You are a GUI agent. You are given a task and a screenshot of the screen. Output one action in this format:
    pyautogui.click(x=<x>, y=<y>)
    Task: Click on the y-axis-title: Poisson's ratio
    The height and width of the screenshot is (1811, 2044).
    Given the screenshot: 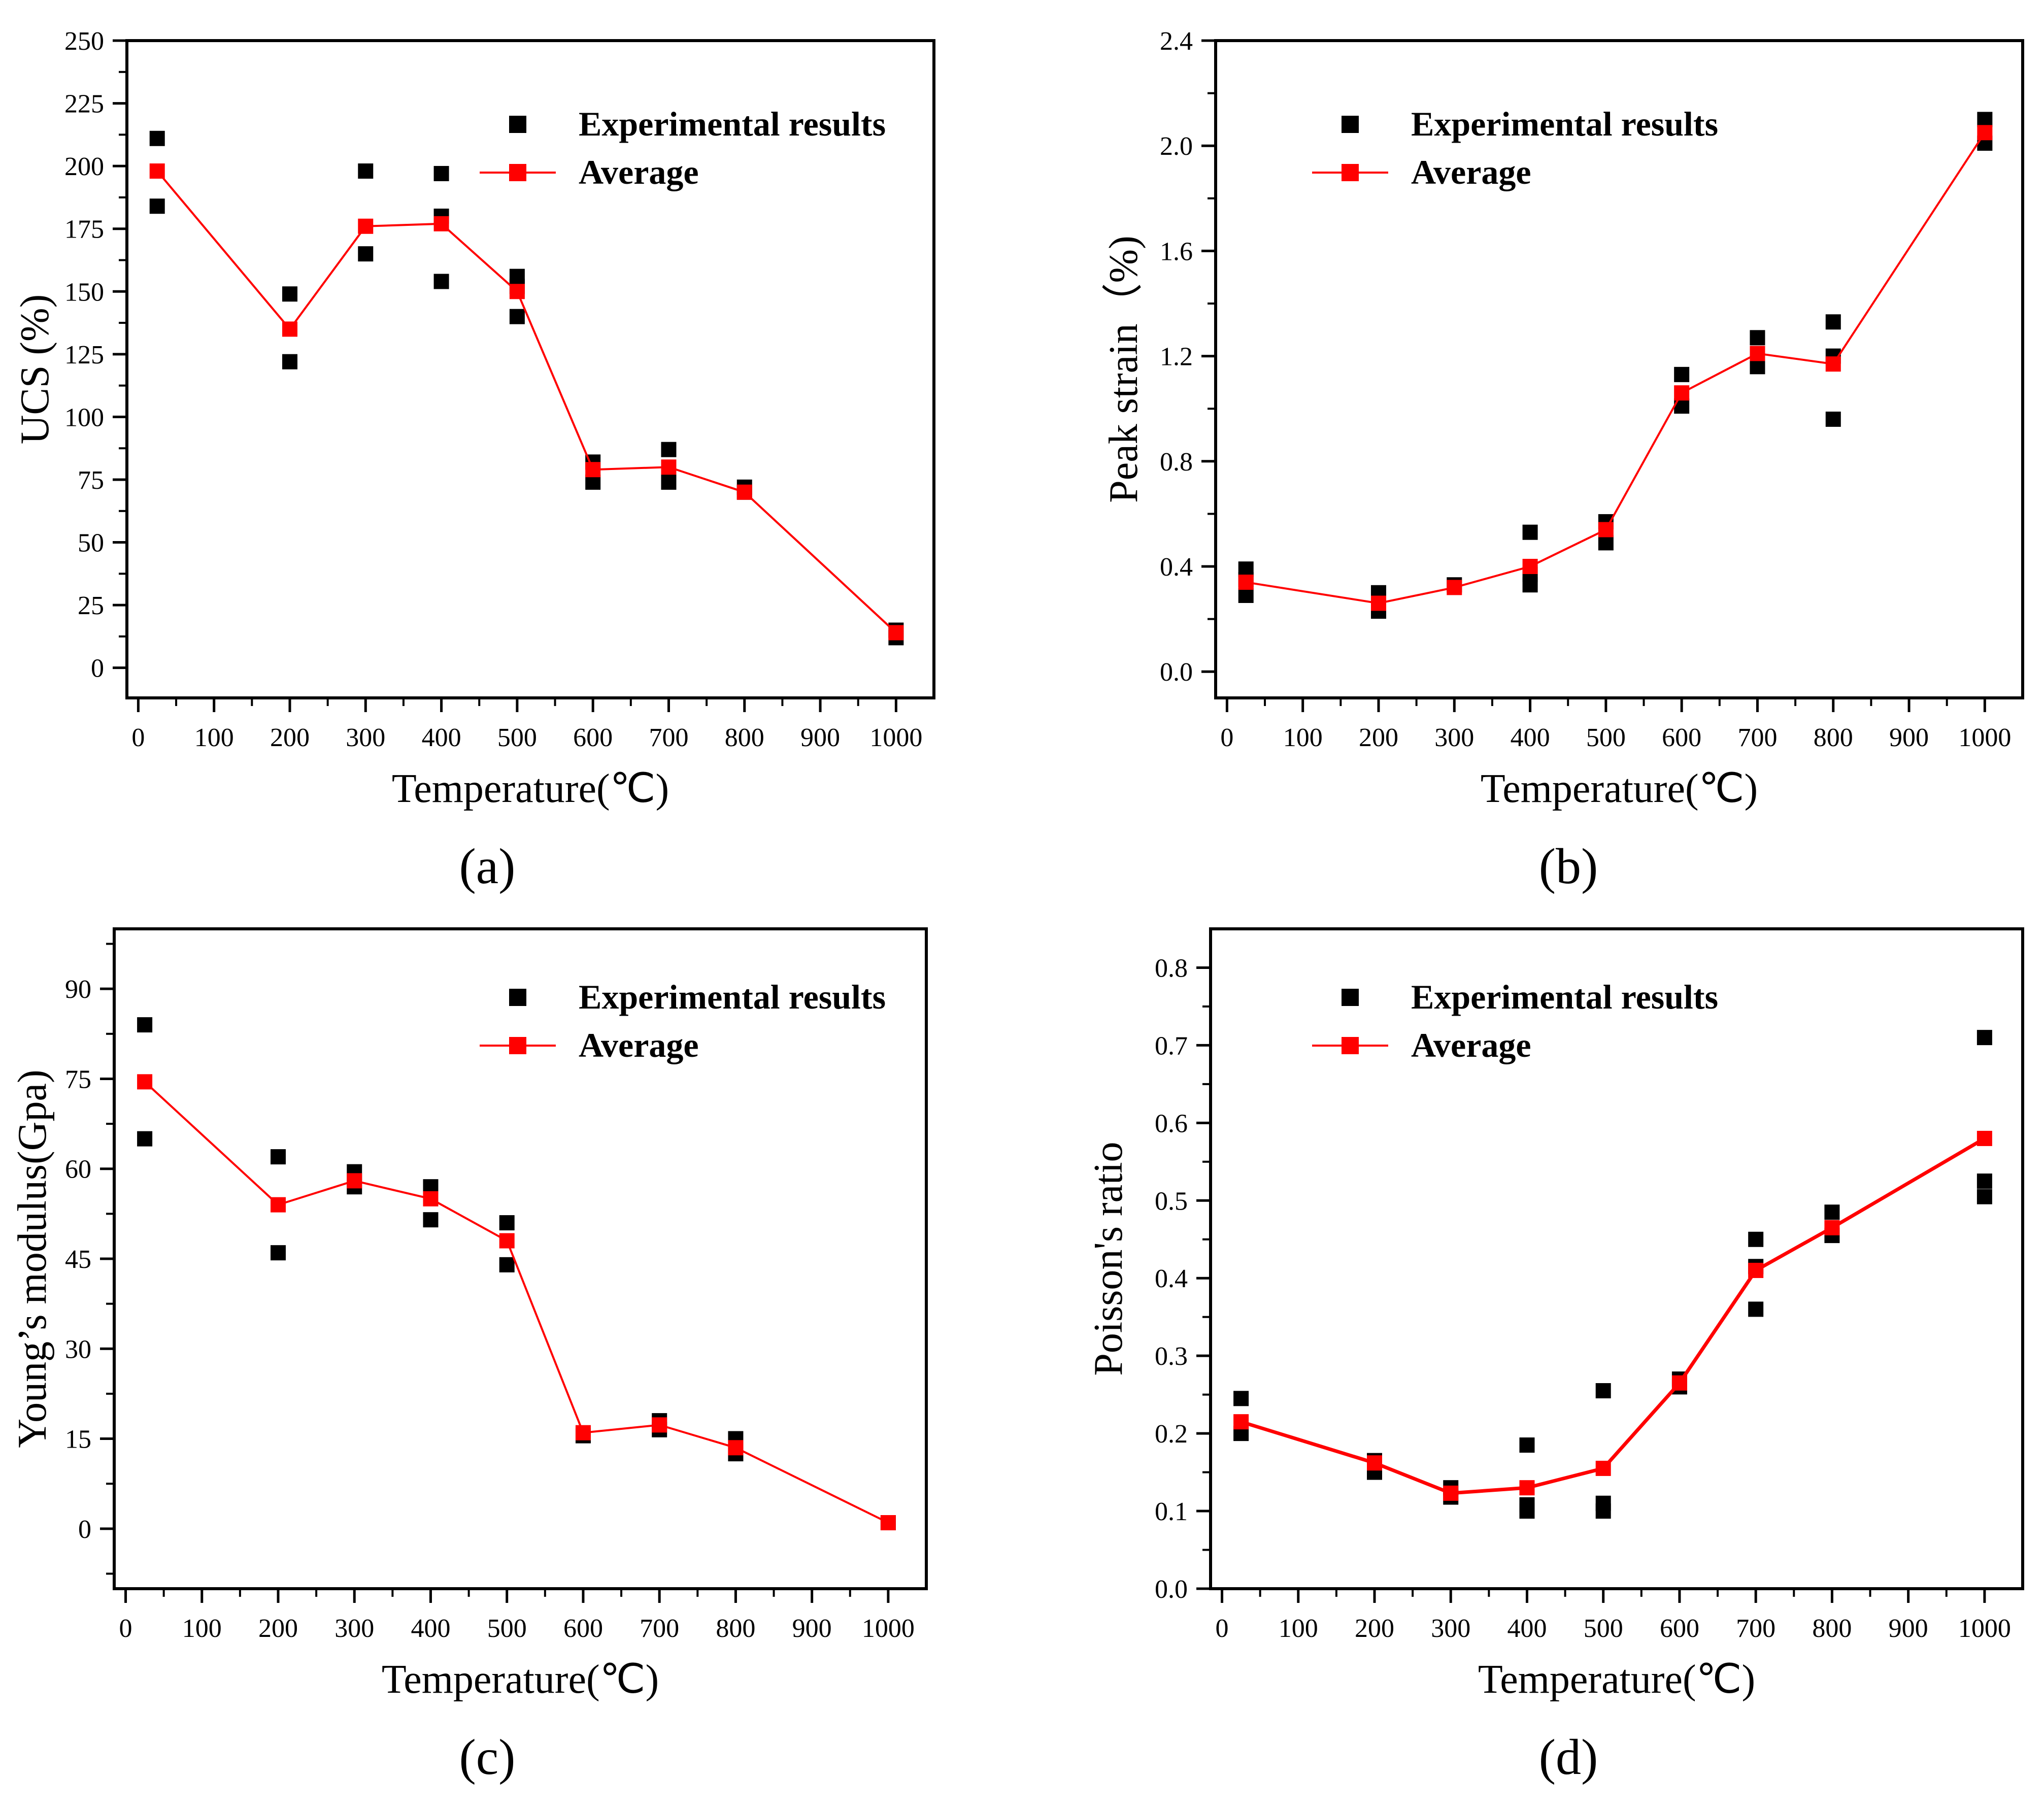 What is the action you would take?
    pyautogui.click(x=1108, y=1259)
    